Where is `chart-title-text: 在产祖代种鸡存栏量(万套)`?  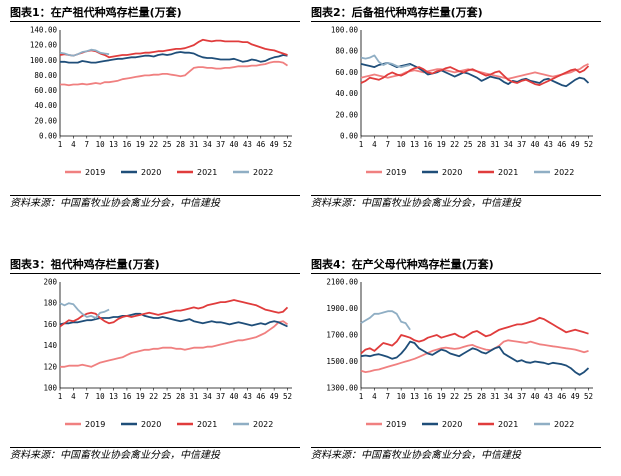 chart-title-text: 在产祖代种鸡存栏量(万套) is located at coordinates (116, 12).